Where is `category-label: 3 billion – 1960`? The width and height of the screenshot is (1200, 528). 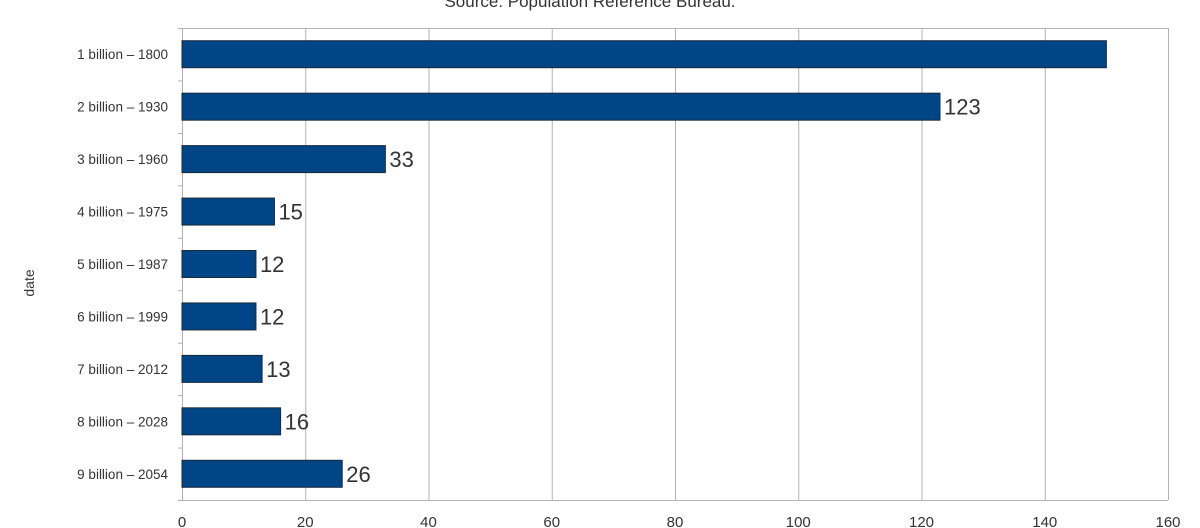
category-label: 3 billion – 1960 is located at coordinates (122, 159).